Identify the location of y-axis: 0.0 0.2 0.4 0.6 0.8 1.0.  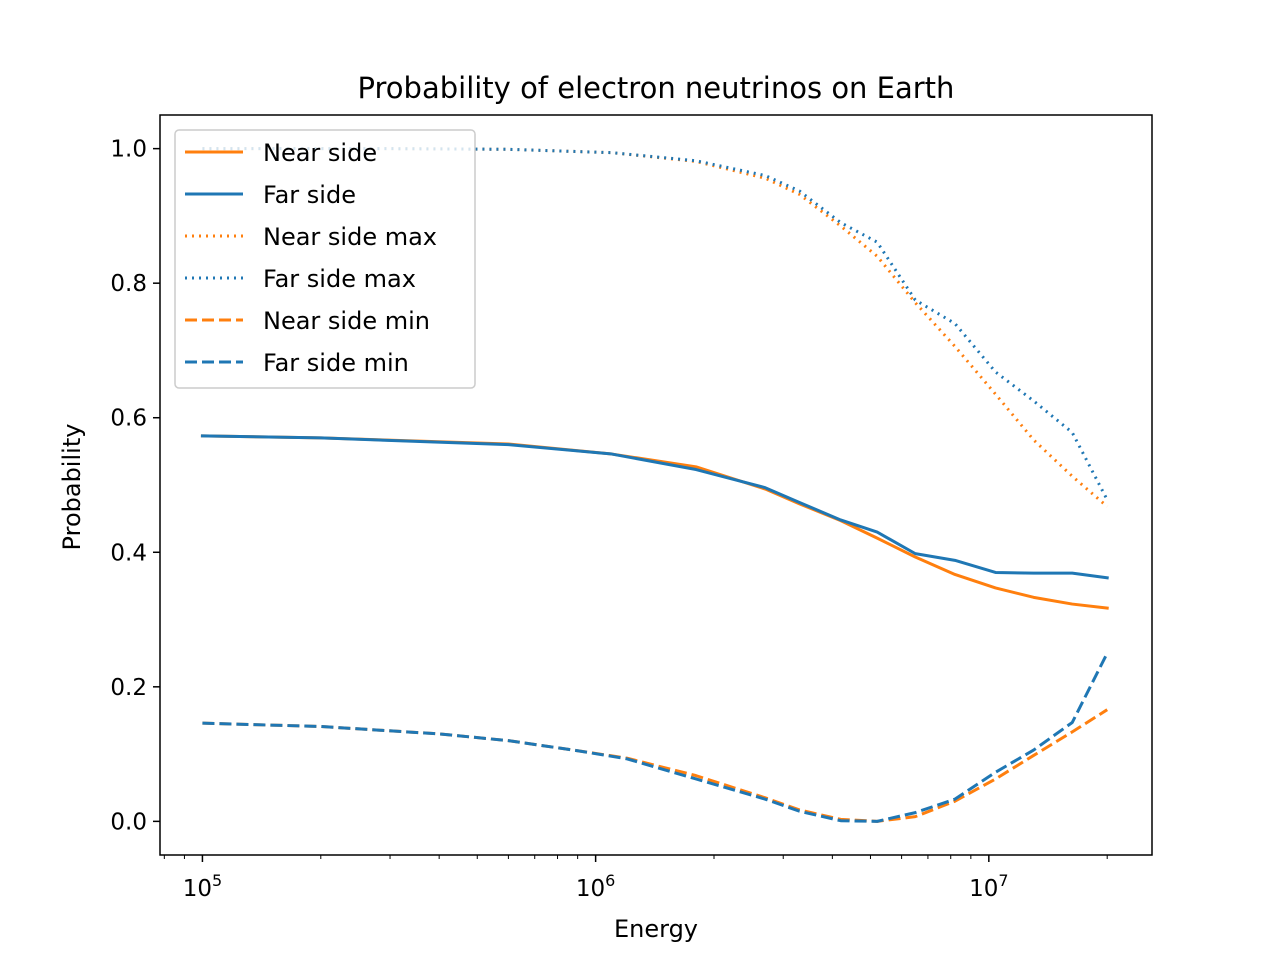
(135, 486).